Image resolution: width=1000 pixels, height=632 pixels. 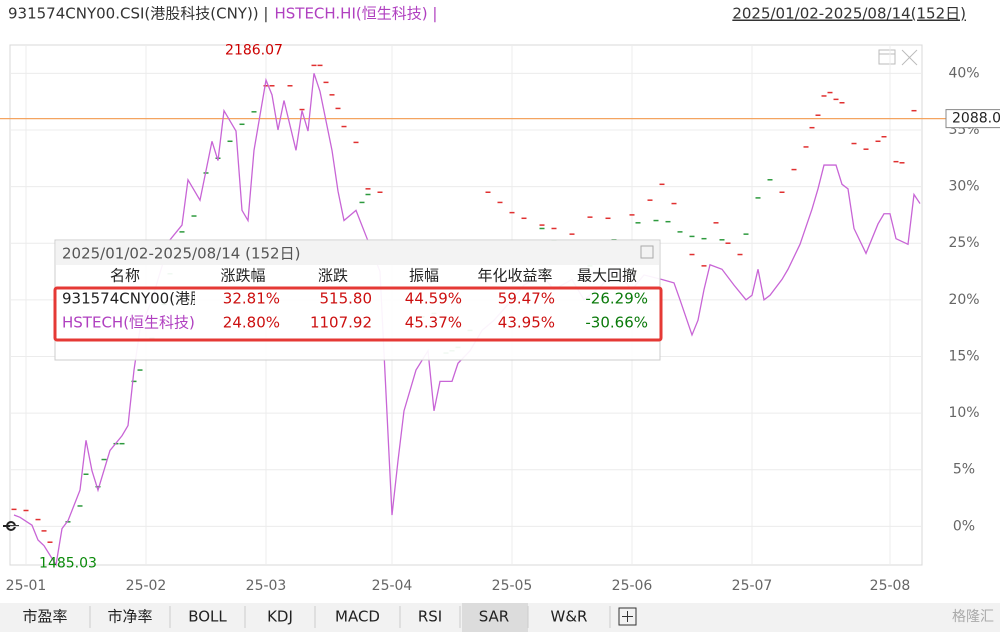 I want to click on table-cell: 45.37%, so click(x=433, y=323).